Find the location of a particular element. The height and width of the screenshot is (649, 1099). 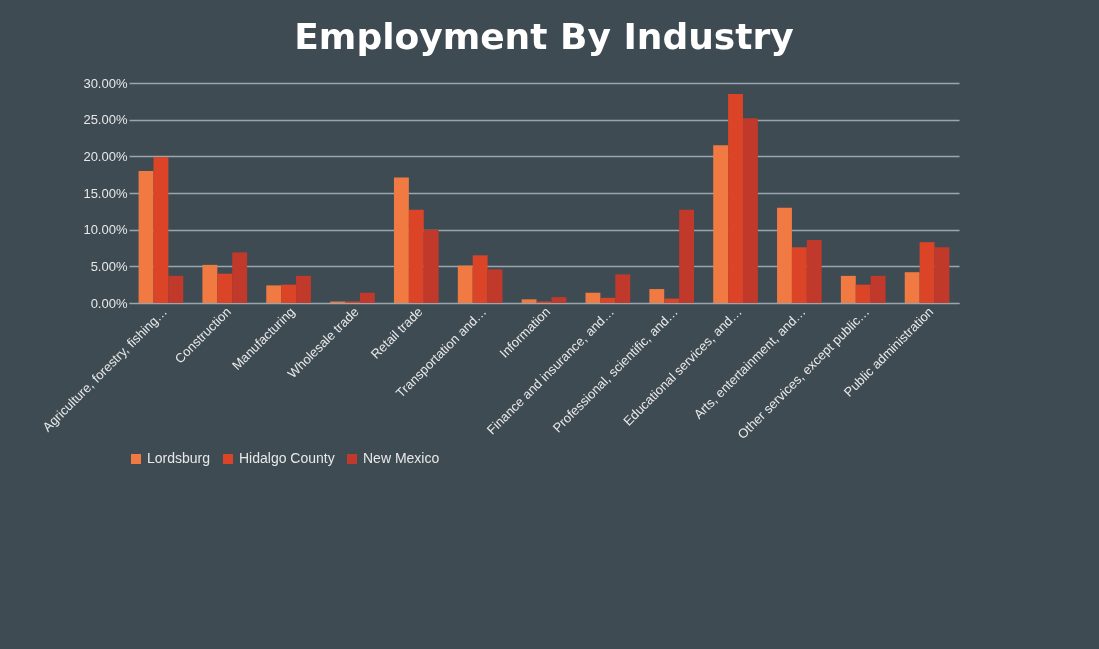

legend-label: Lordsburg is located at coordinates (179, 458).